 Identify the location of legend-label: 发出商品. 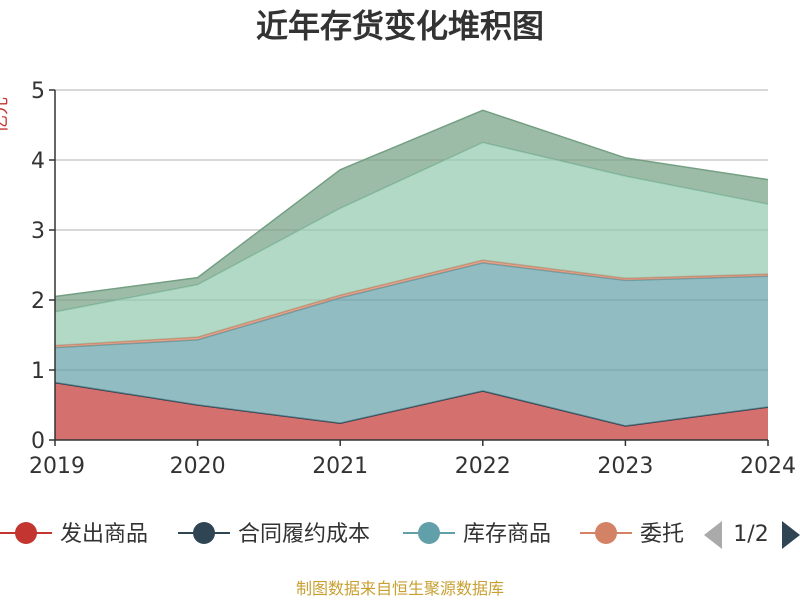
(104, 534).